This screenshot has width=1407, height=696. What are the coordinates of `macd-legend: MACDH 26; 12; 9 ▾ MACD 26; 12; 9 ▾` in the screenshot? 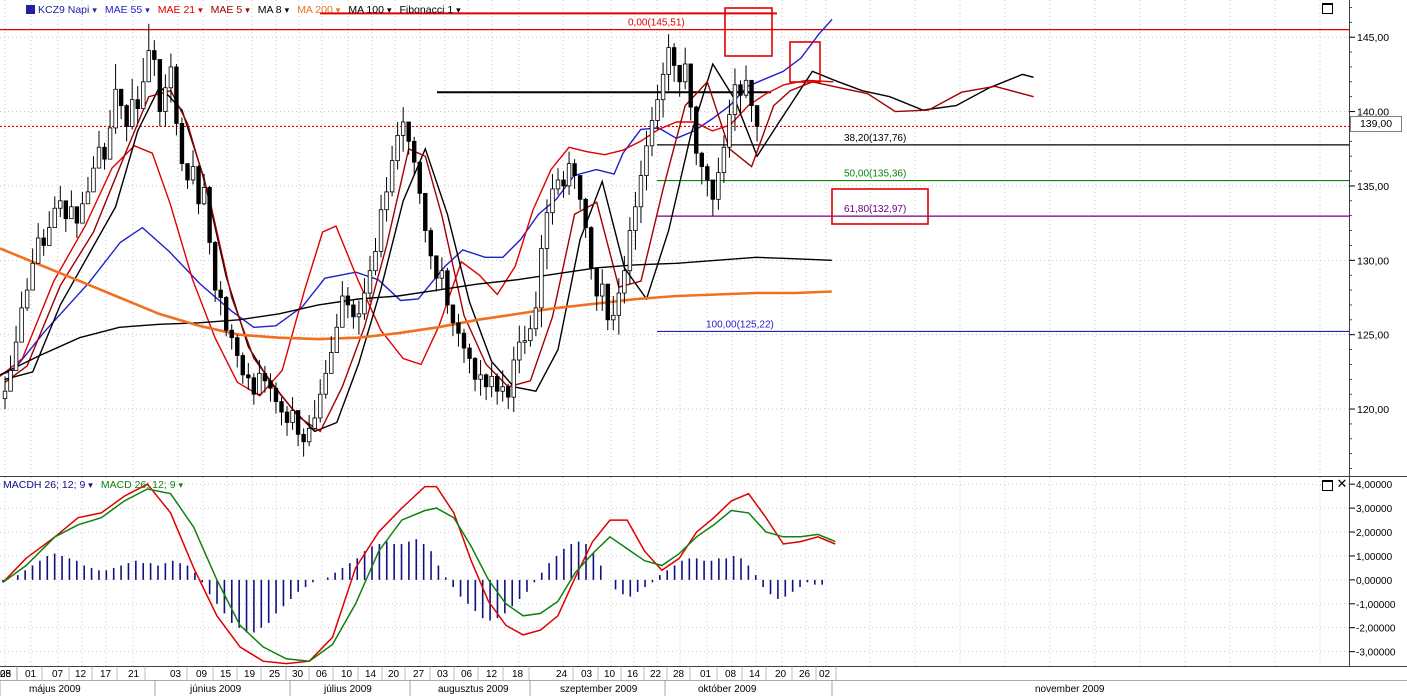 It's located at (97, 485).